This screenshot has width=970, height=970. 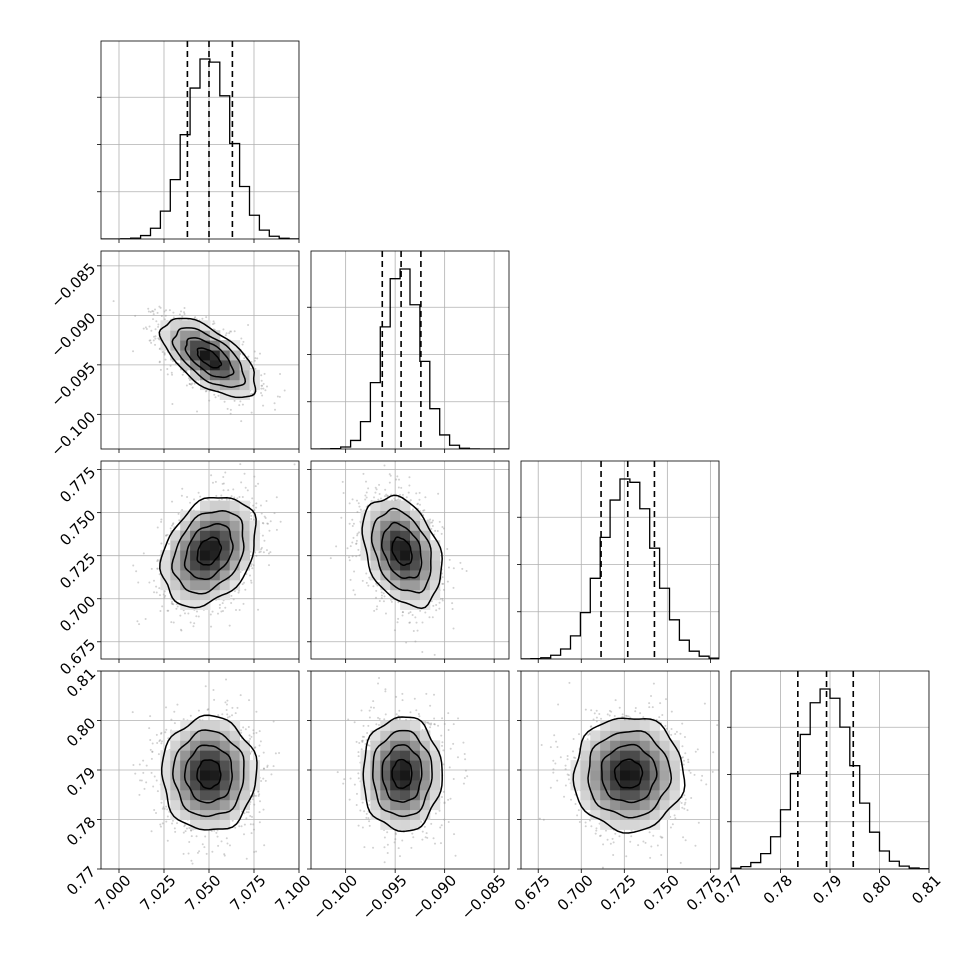 I want to click on x-tick-label-p2-3: 0.750, so click(x=661, y=892).